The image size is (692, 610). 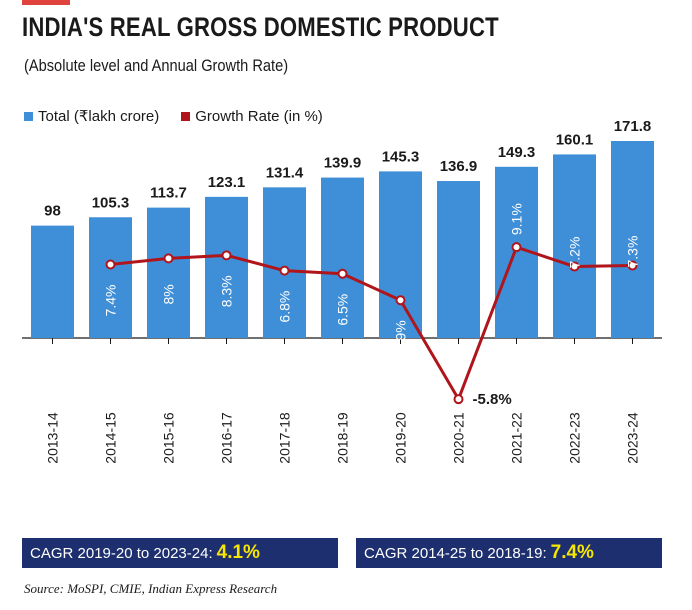 What do you see at coordinates (238, 552) in the screenshot?
I see `cagr-value-1: 4.1%` at bounding box center [238, 552].